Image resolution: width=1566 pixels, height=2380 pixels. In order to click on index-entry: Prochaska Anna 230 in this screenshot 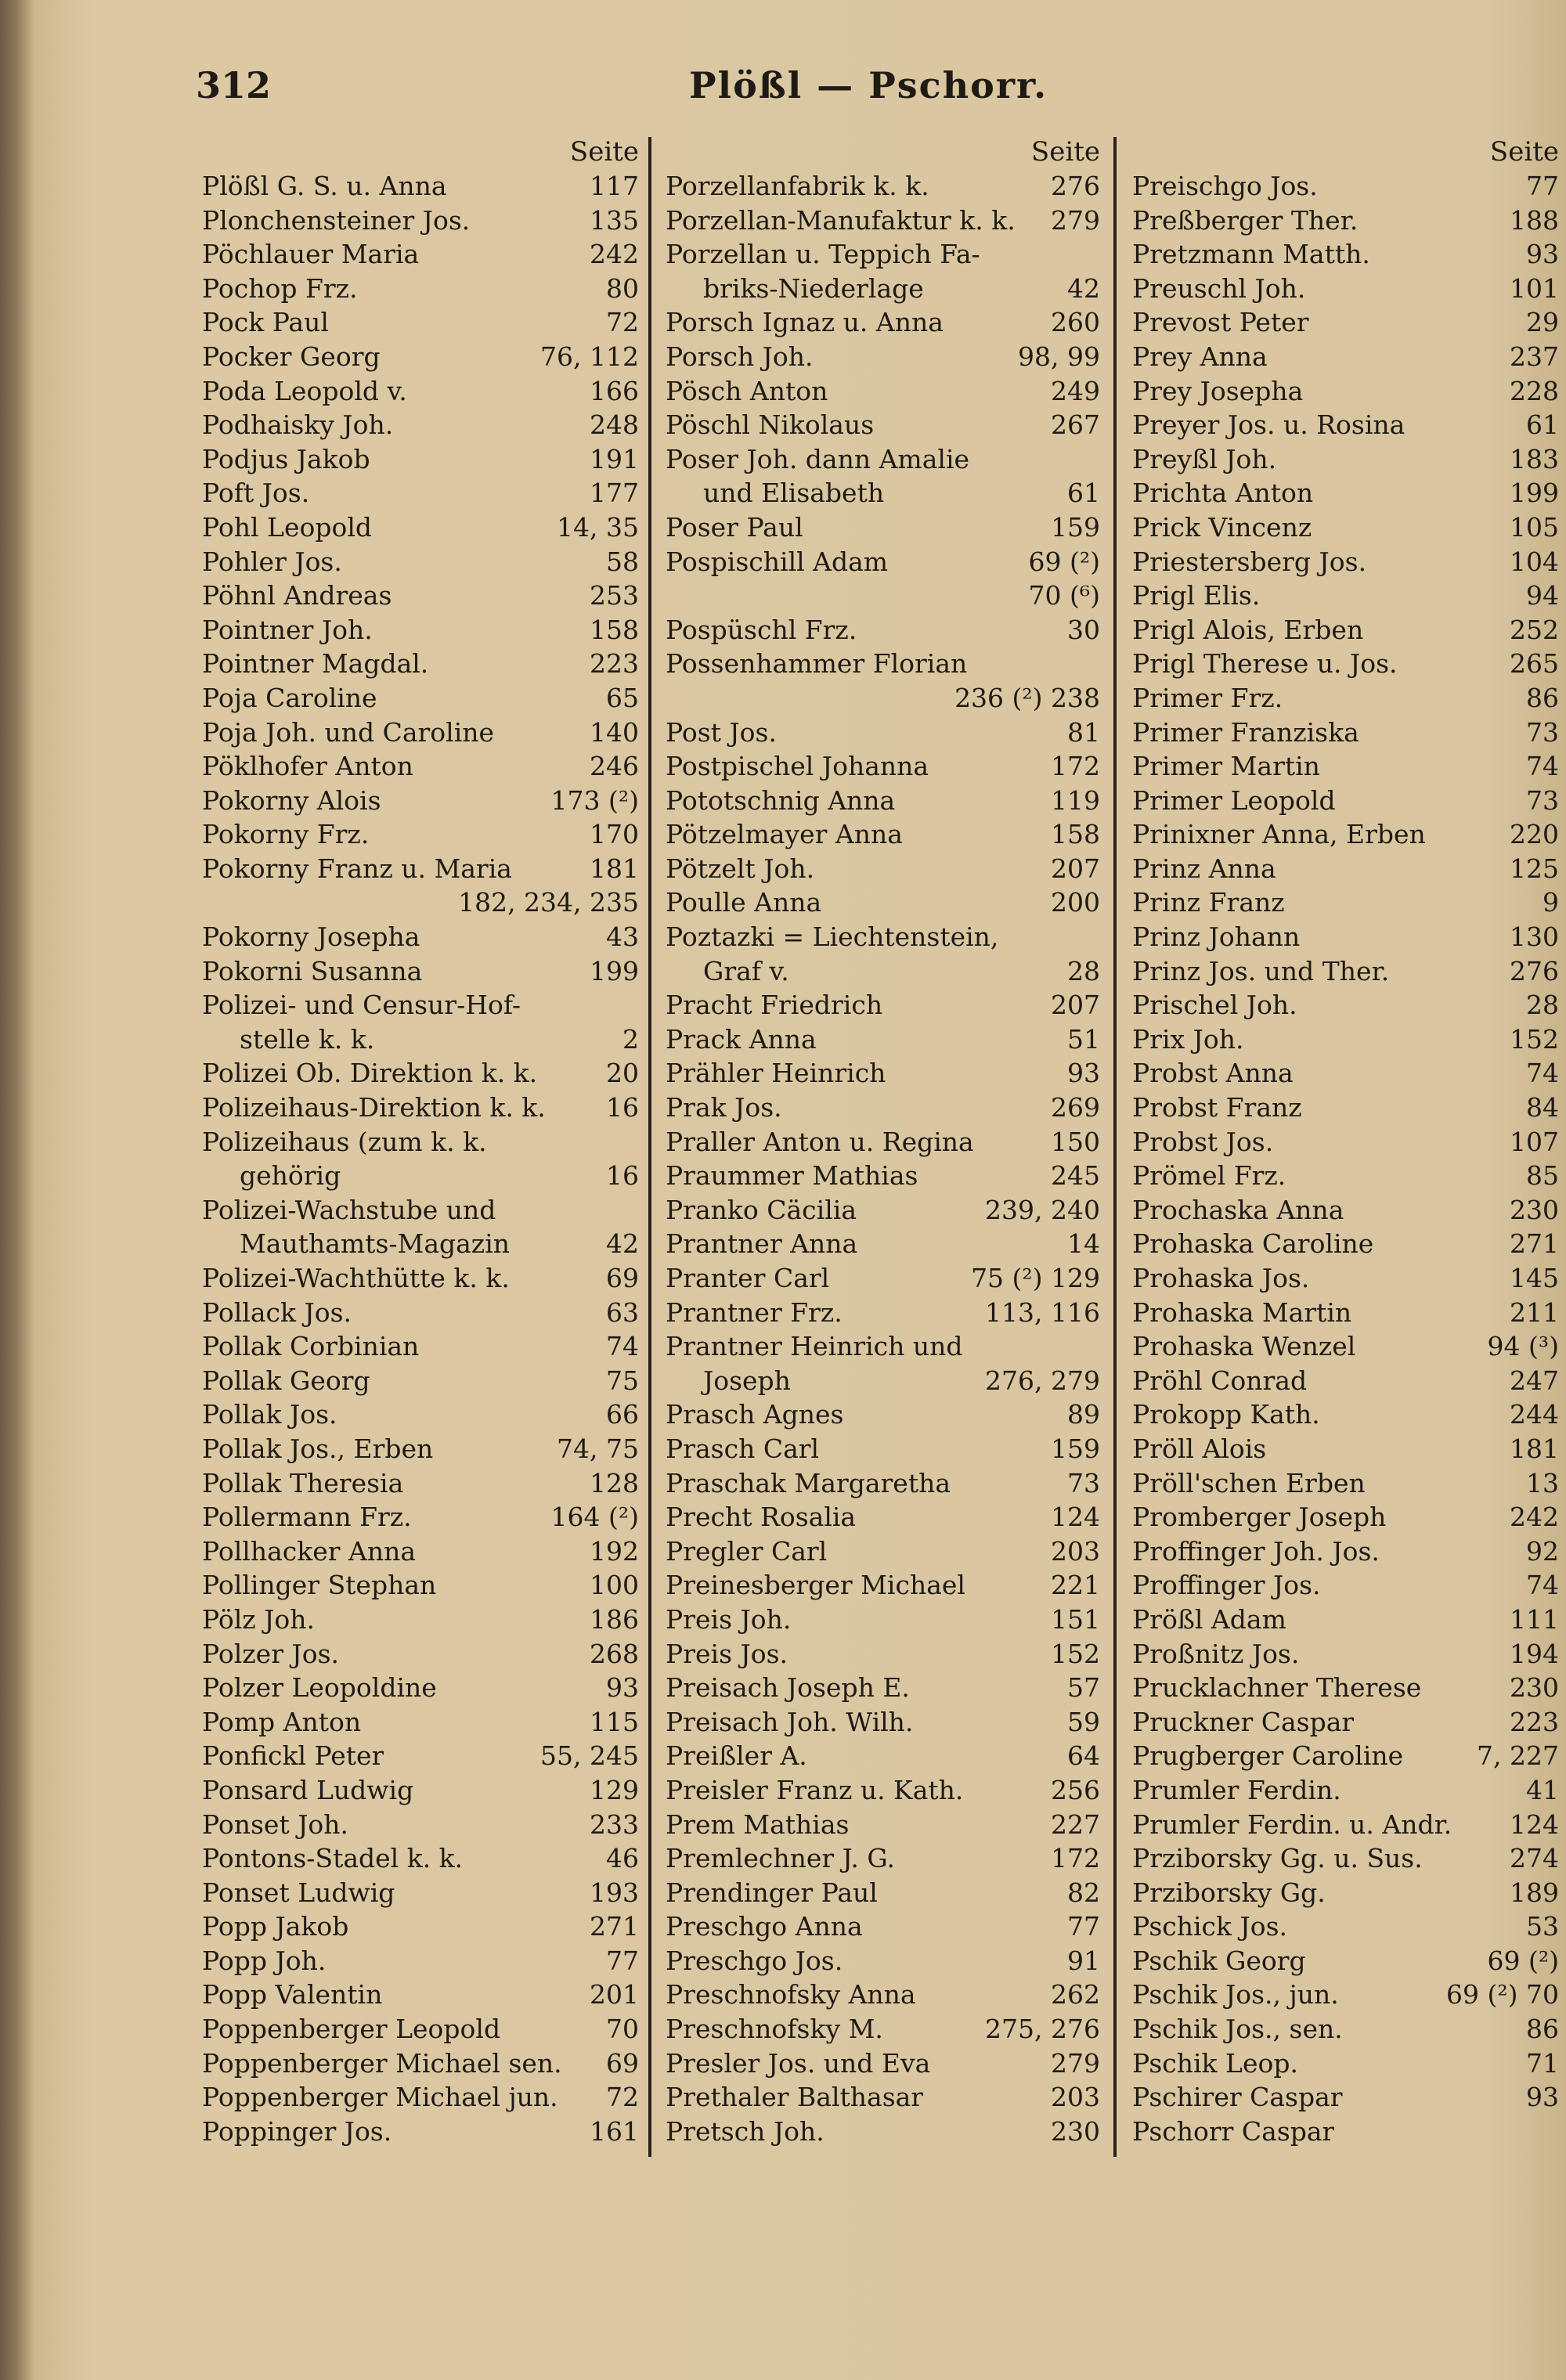, I will do `click(1345, 1210)`.